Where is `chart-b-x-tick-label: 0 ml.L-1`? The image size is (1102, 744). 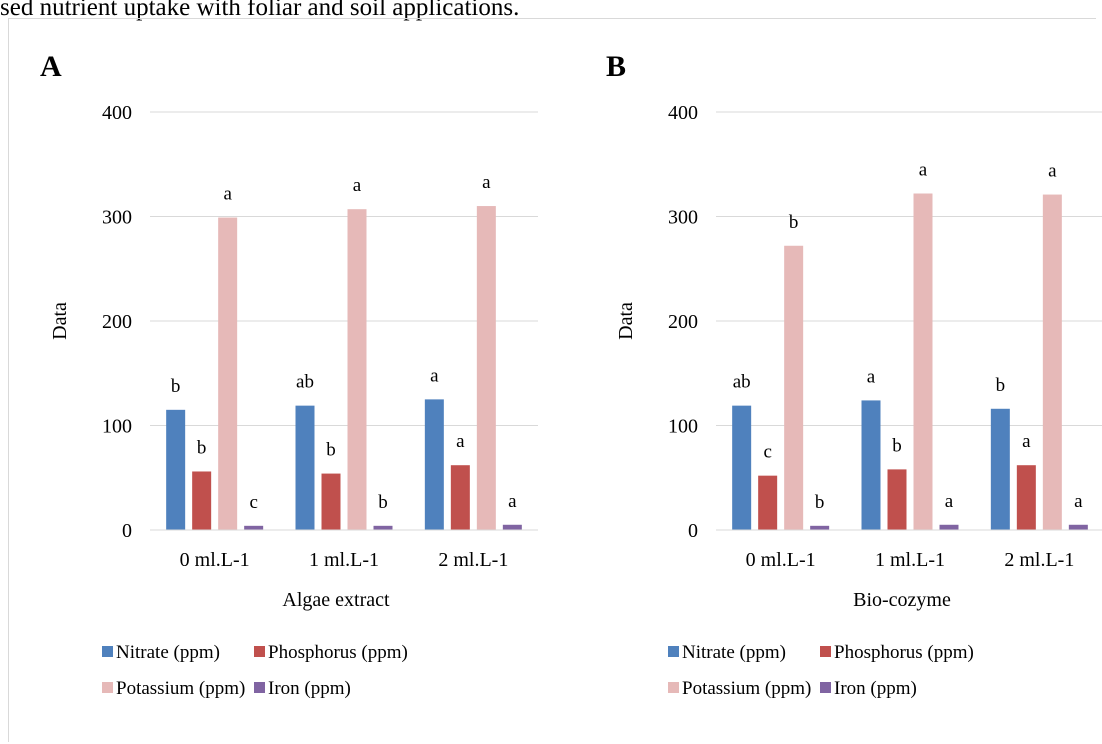 chart-b-x-tick-label: 0 ml.L-1 is located at coordinates (781, 560).